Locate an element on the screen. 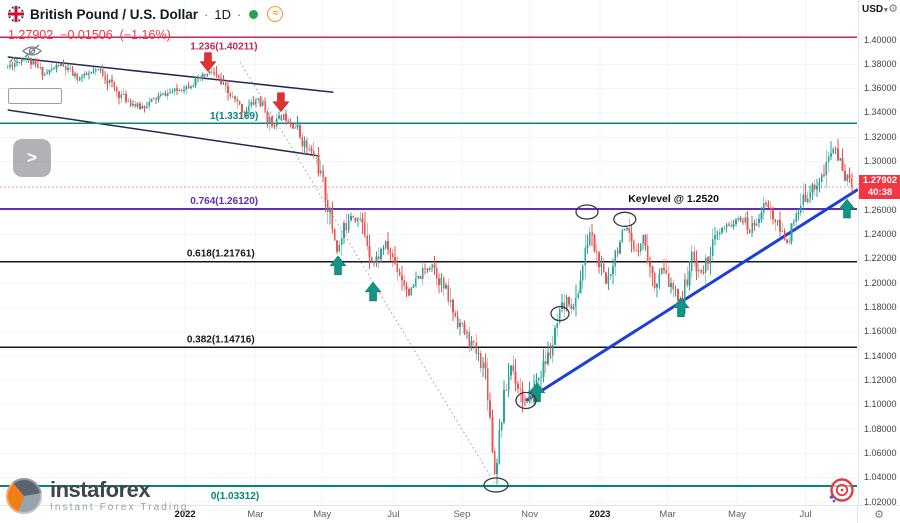 This screenshot has width=900, height=523. instaforex-brand: instaforex is located at coordinates (100, 489).